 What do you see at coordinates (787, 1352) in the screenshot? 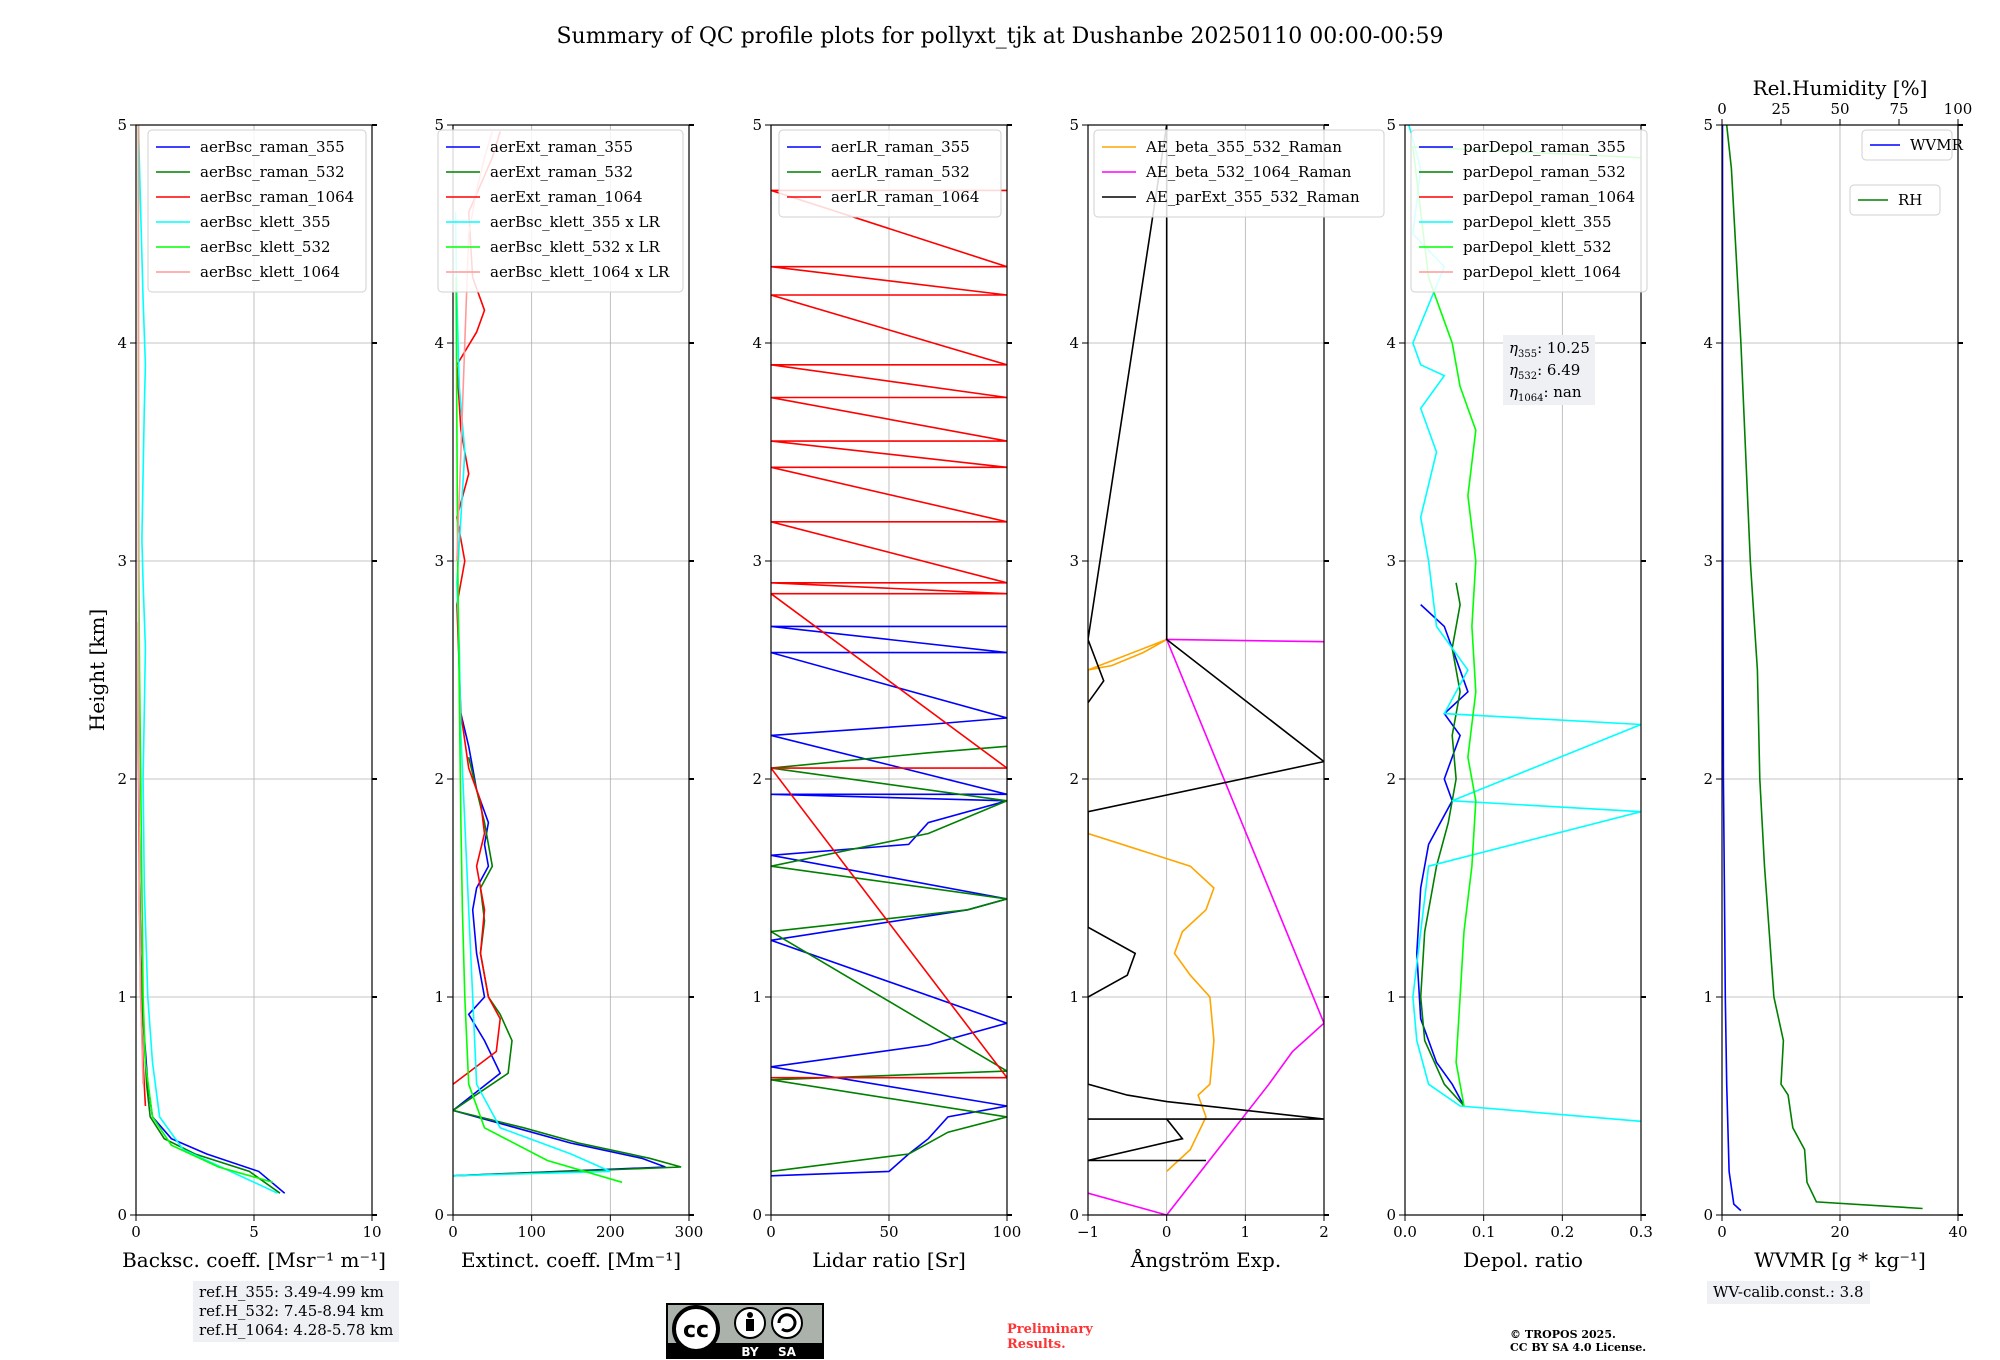
I see `cc-sa-label: SA` at bounding box center [787, 1352].